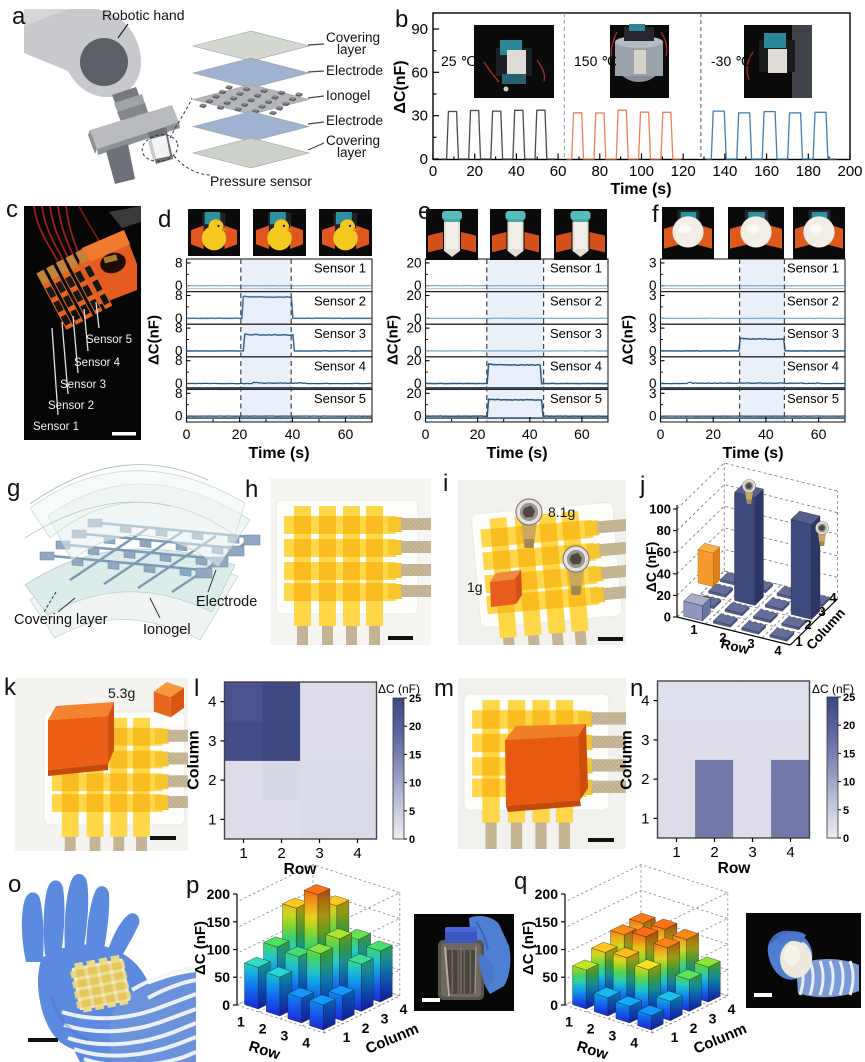 The image size is (865, 1062). What do you see at coordinates (415, 784) in the screenshot?
I see `svg-text: 10` at bounding box center [415, 784].